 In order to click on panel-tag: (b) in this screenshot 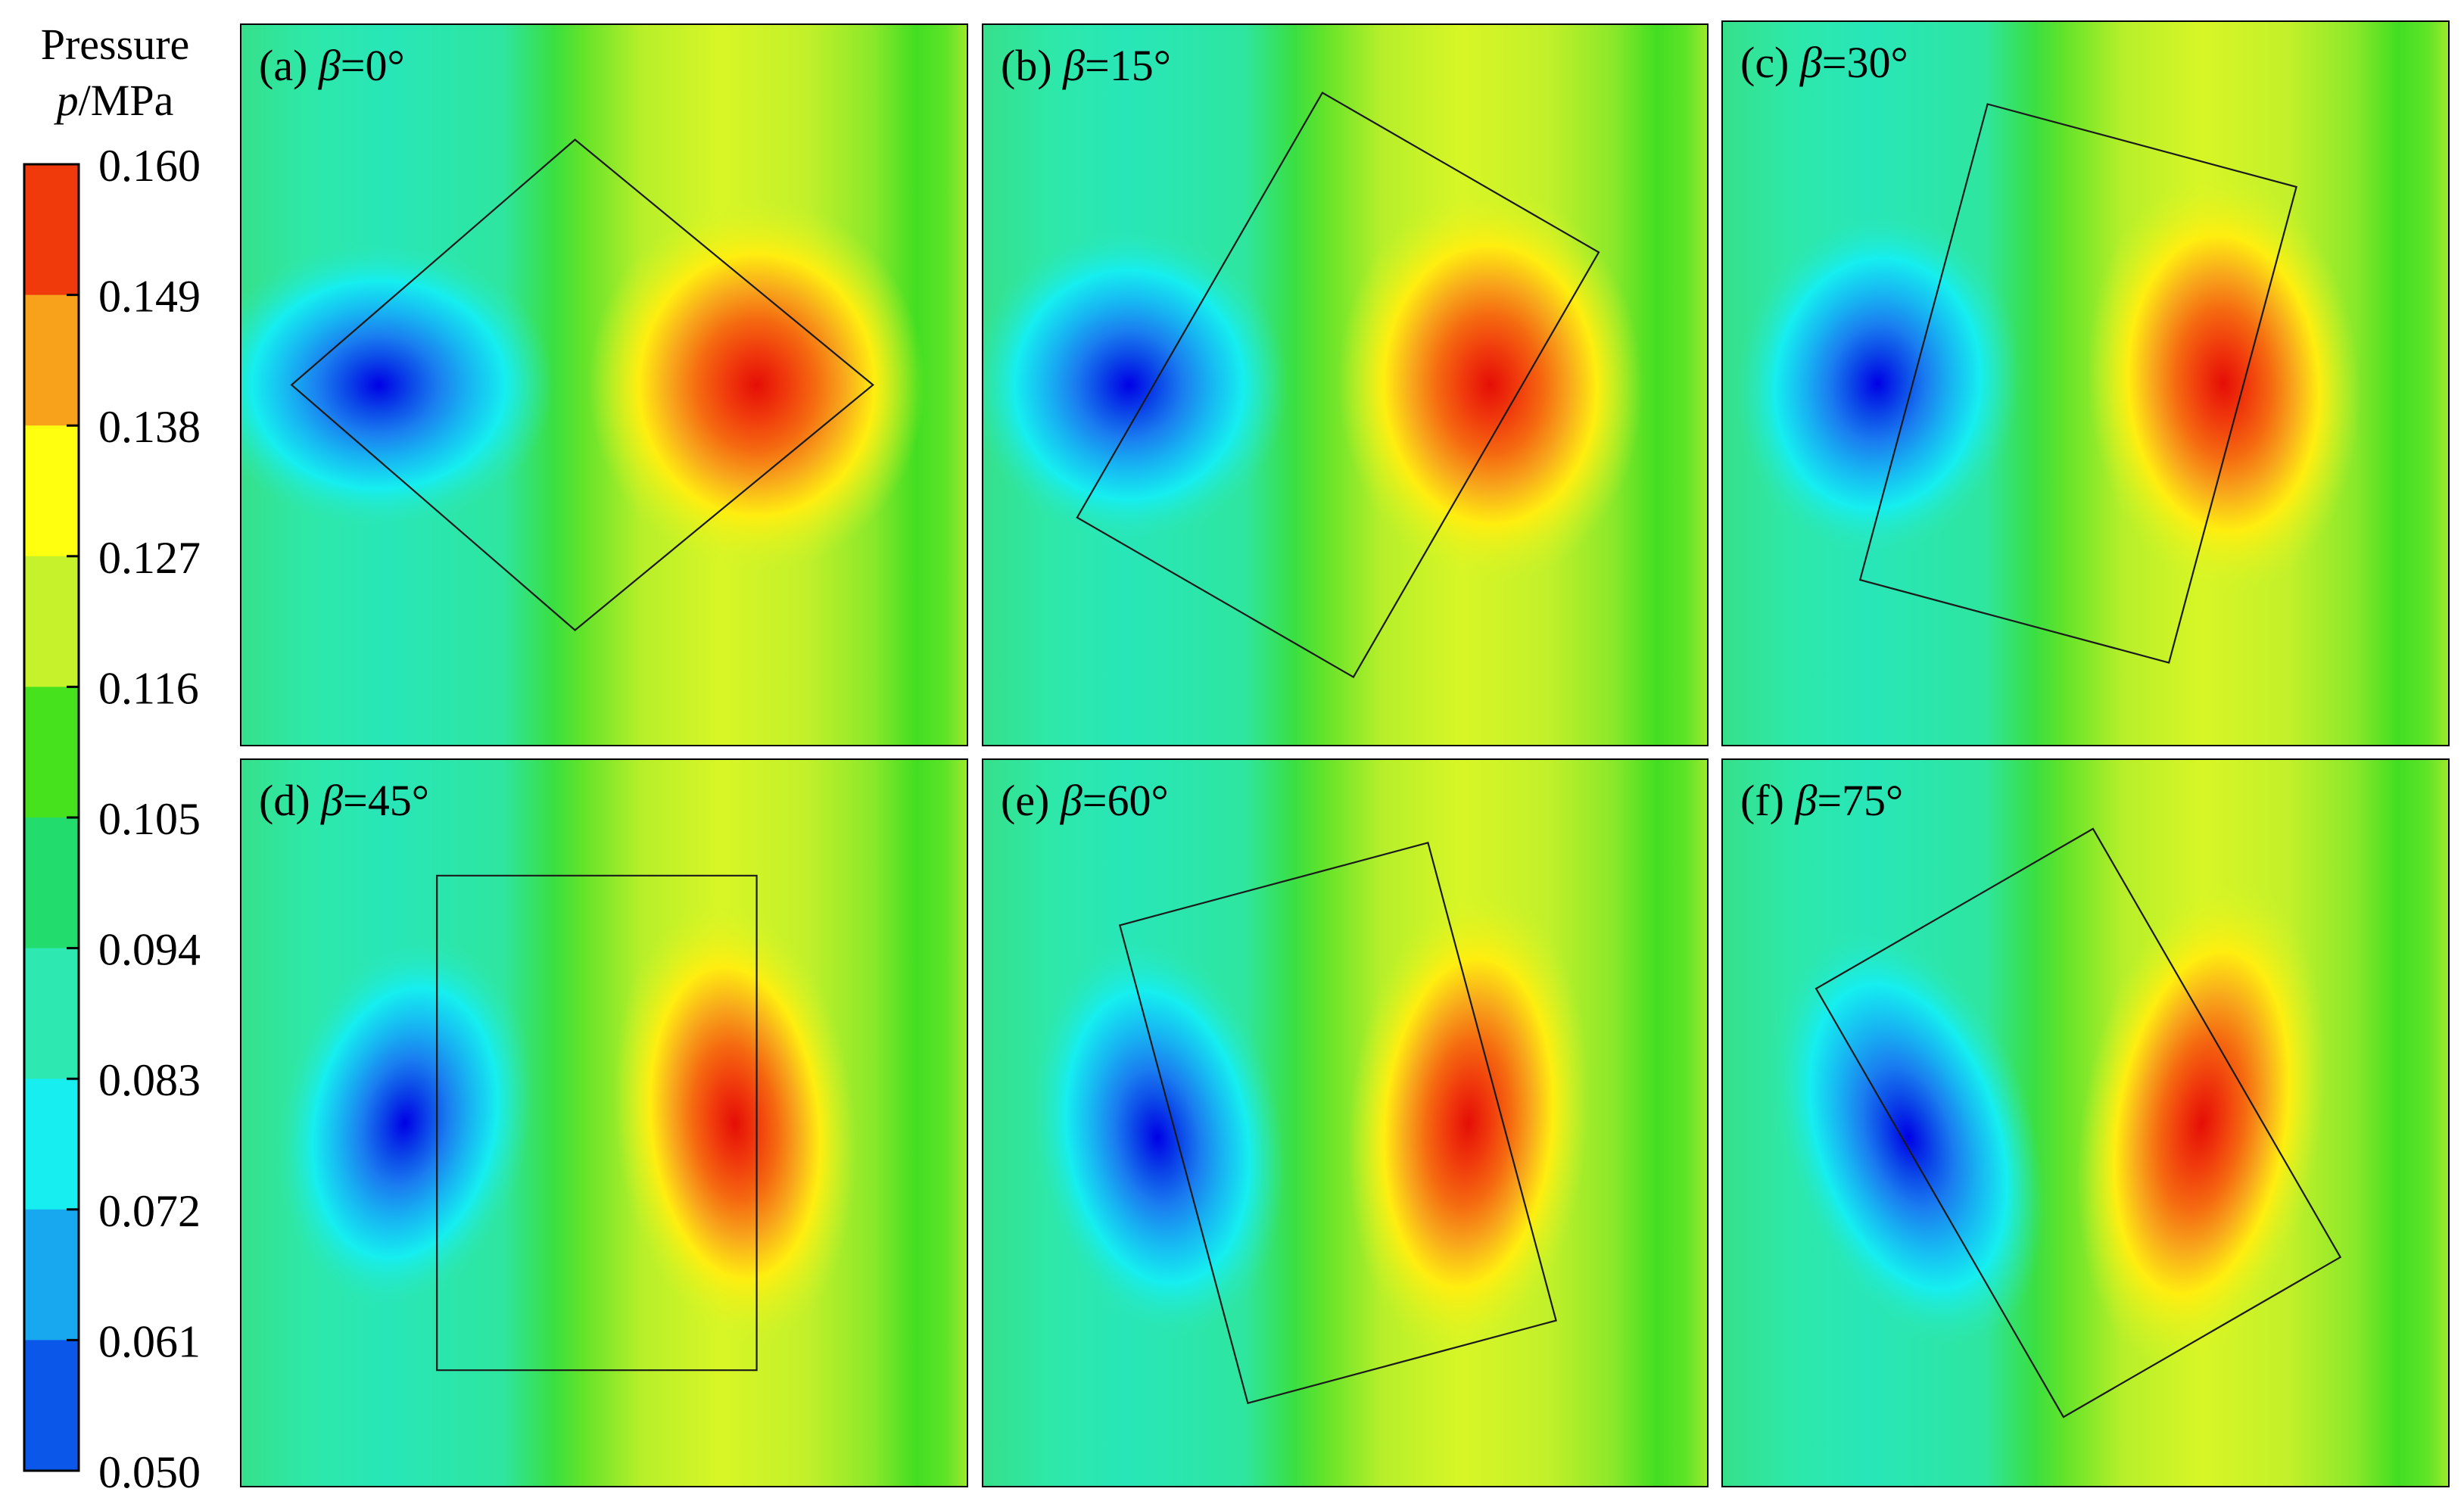, I will do `click(1032, 65)`.